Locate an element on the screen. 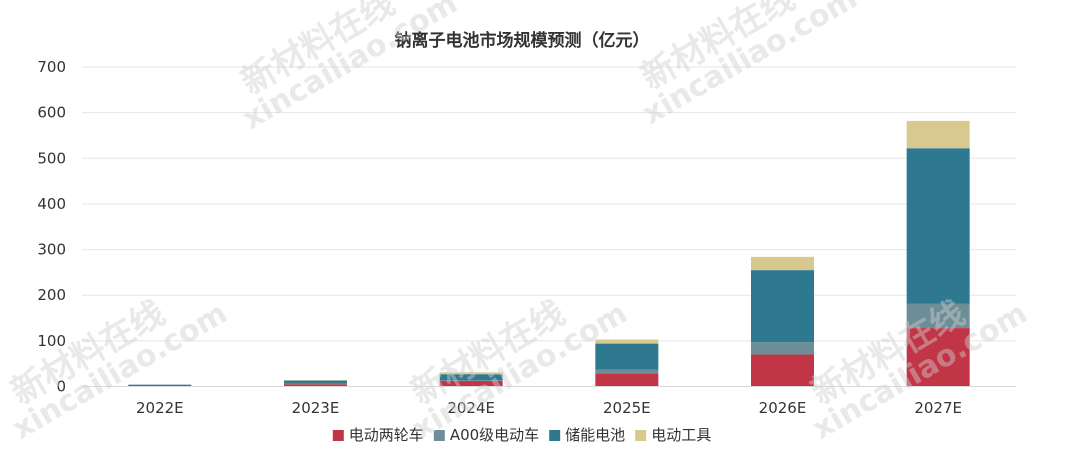  y-tick-label: 600 is located at coordinates (51, 113).